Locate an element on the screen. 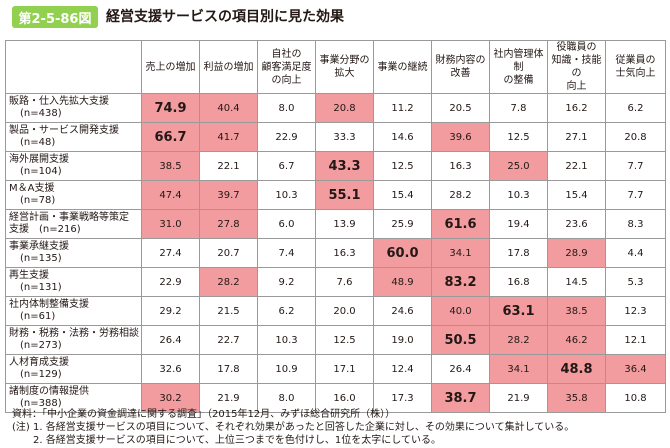  row-sample-size: (n=135) is located at coordinates (41, 258).